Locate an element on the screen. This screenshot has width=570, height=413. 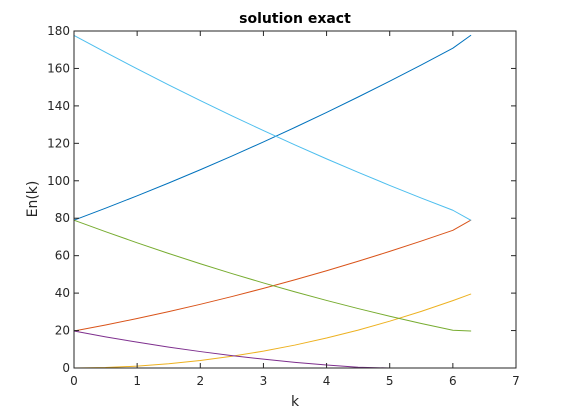
y-tick-label: 40 is located at coordinates (62, 293).